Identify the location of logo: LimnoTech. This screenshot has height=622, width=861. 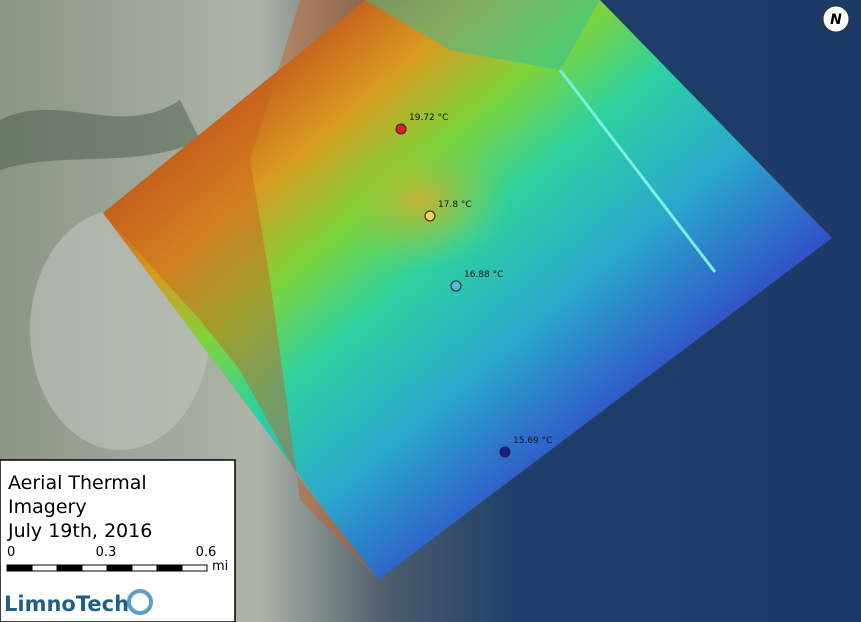
(66, 604).